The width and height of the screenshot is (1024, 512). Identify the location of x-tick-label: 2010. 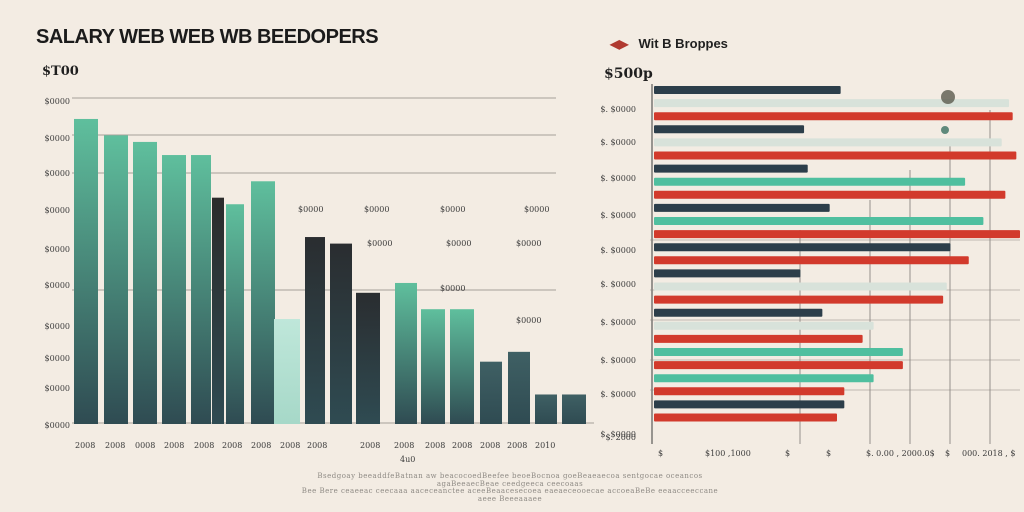
(545, 445).